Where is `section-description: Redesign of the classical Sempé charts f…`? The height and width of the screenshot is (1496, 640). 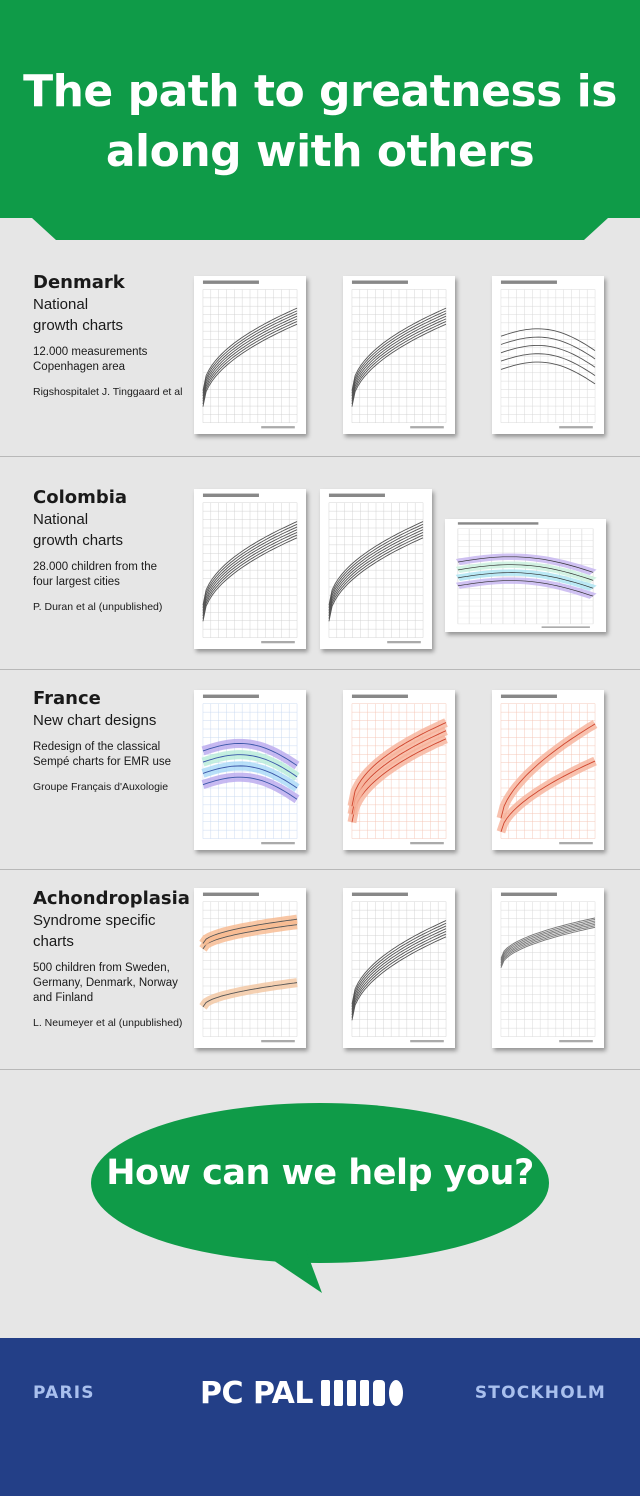
section-description: Redesign of the classical Sempé charts f… is located at coordinates (102, 754).